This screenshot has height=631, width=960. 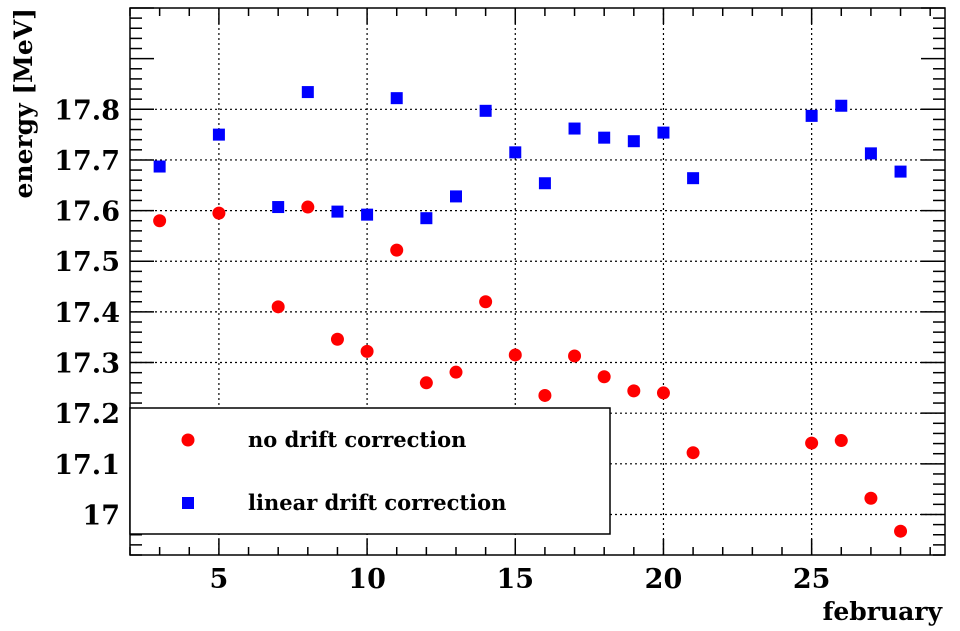 I want to click on y-tick-label: 17.2, so click(x=87, y=414).